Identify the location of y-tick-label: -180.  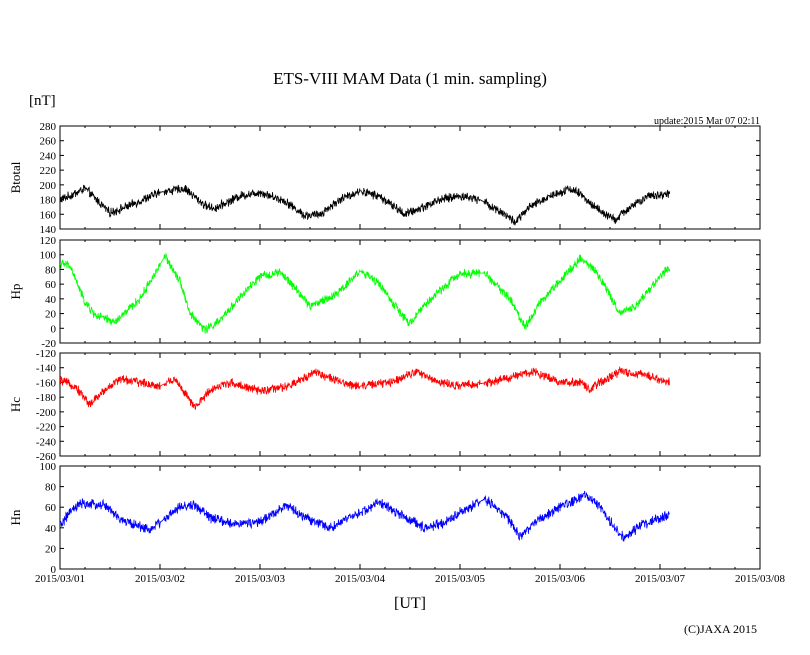
(46, 398).